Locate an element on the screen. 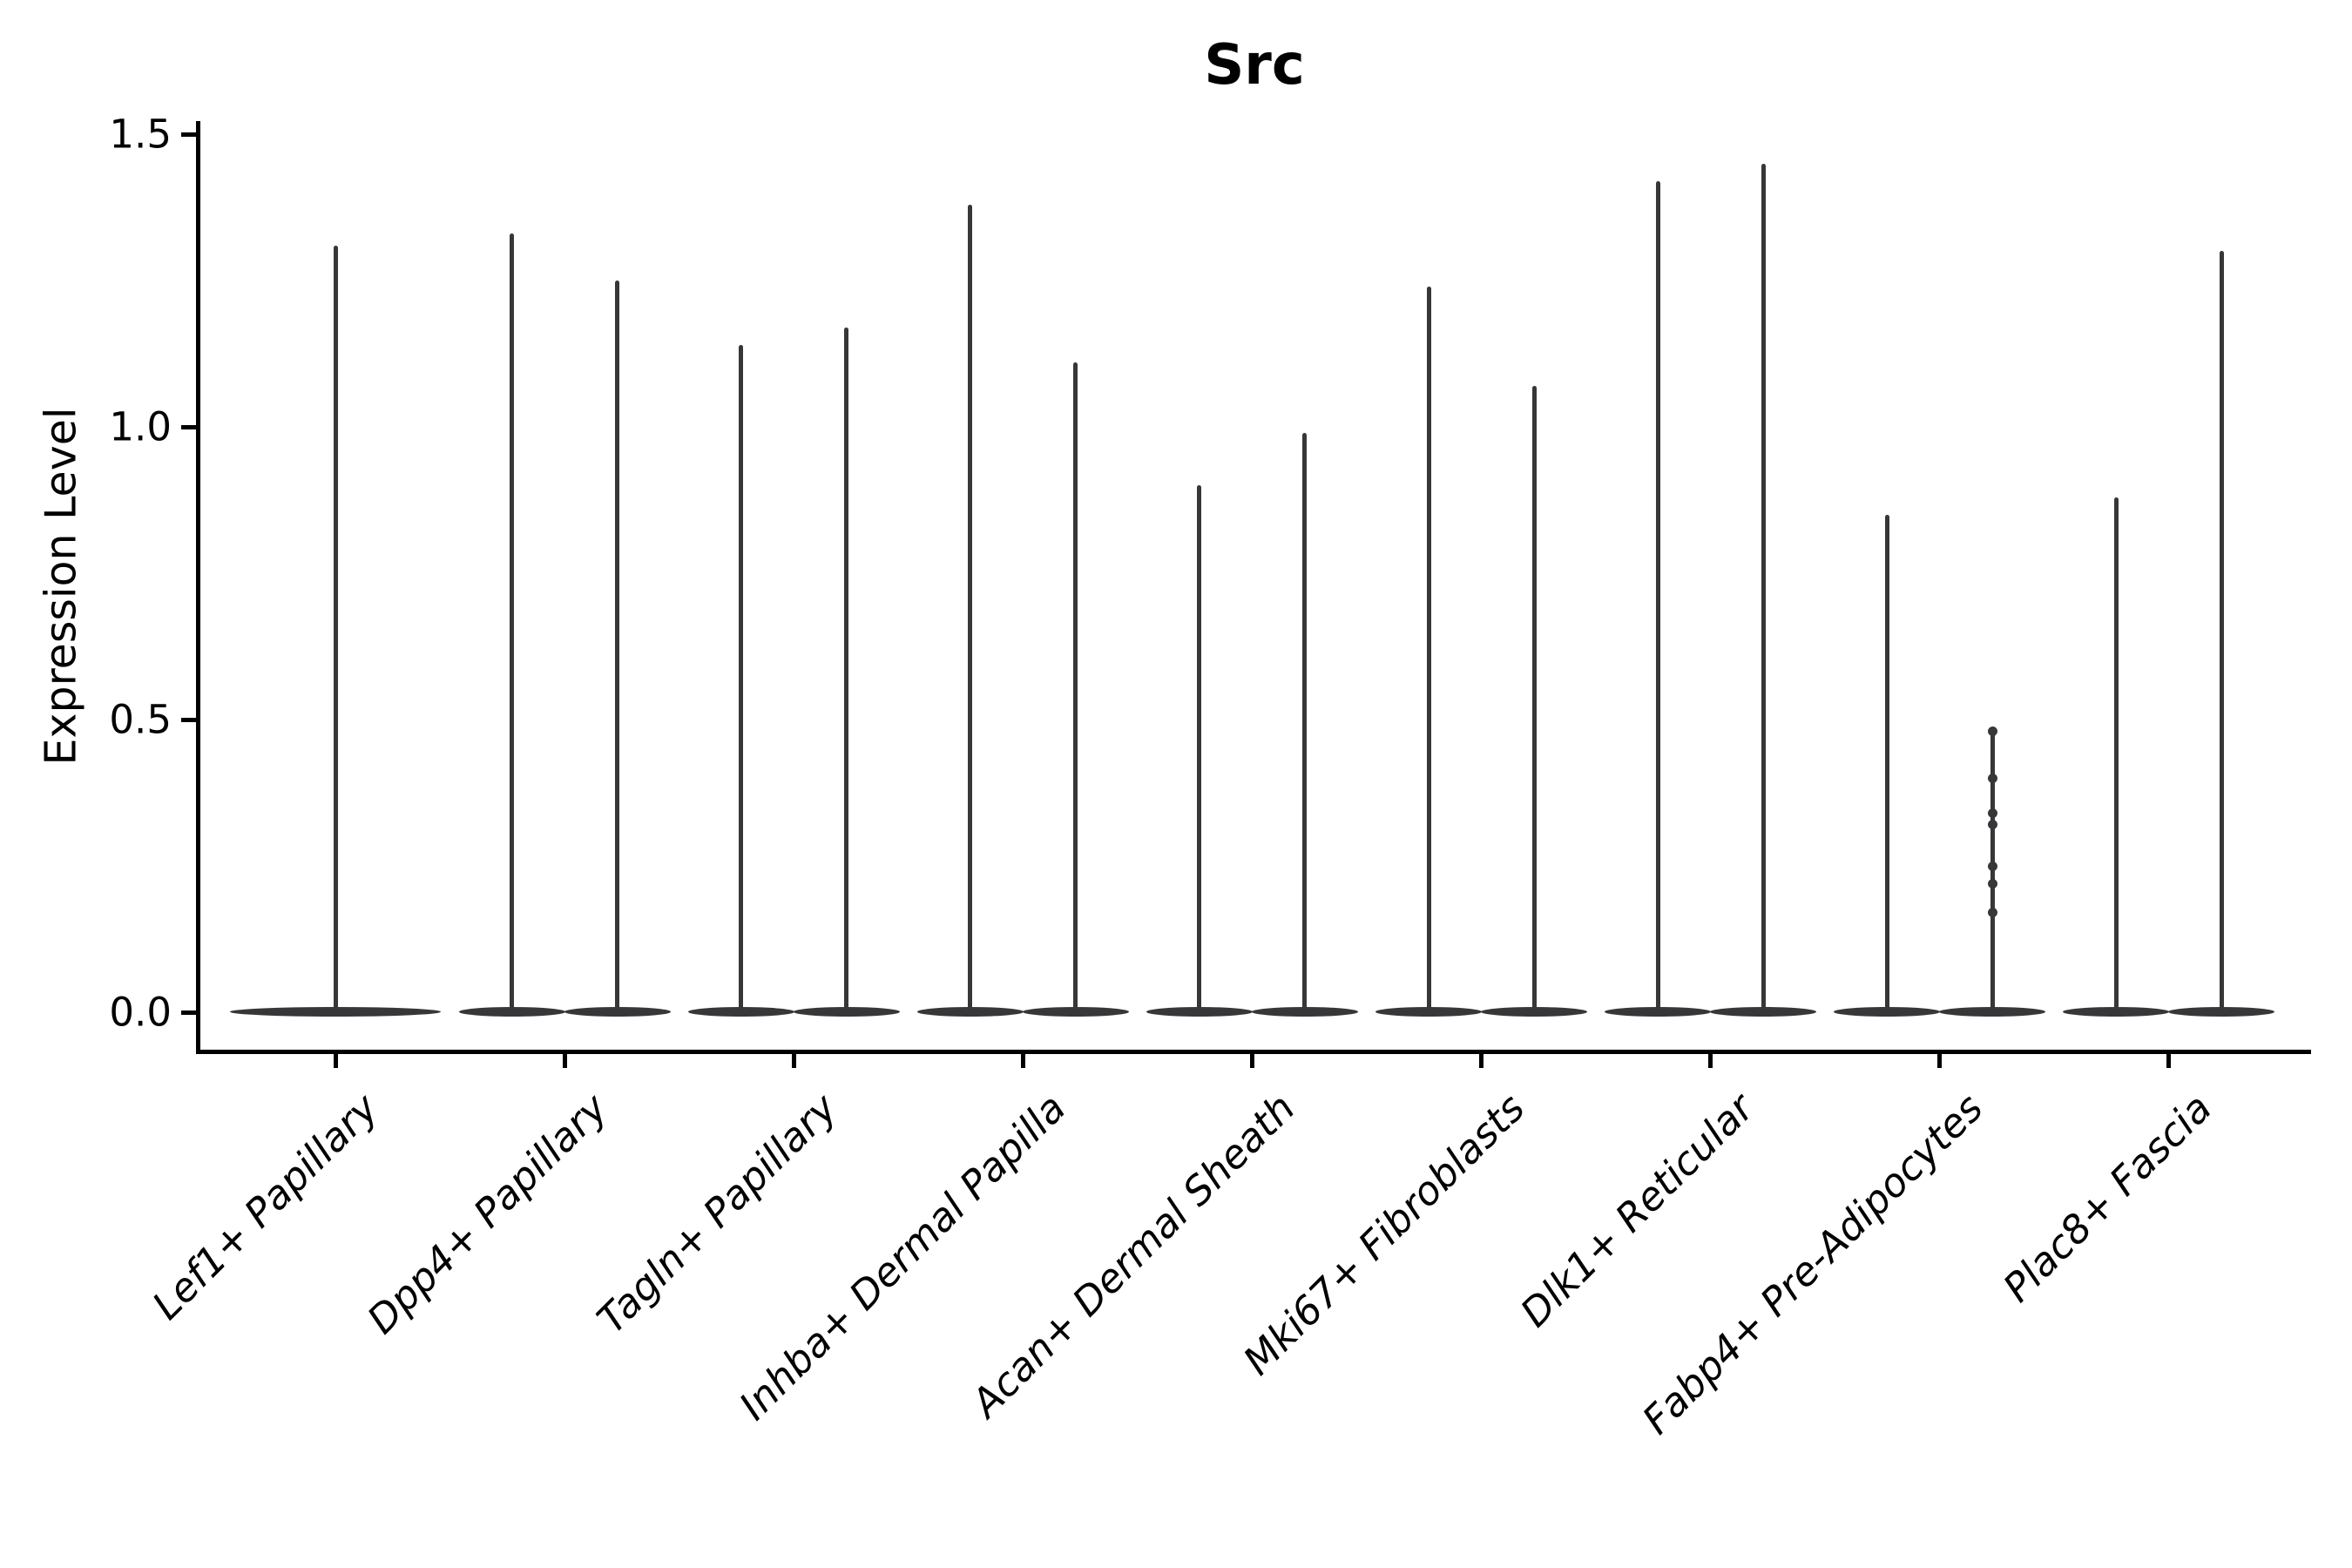 The height and width of the screenshot is (1568, 2352). x-tick-label: Lef1+ Papillary is located at coordinates (265, 1206).